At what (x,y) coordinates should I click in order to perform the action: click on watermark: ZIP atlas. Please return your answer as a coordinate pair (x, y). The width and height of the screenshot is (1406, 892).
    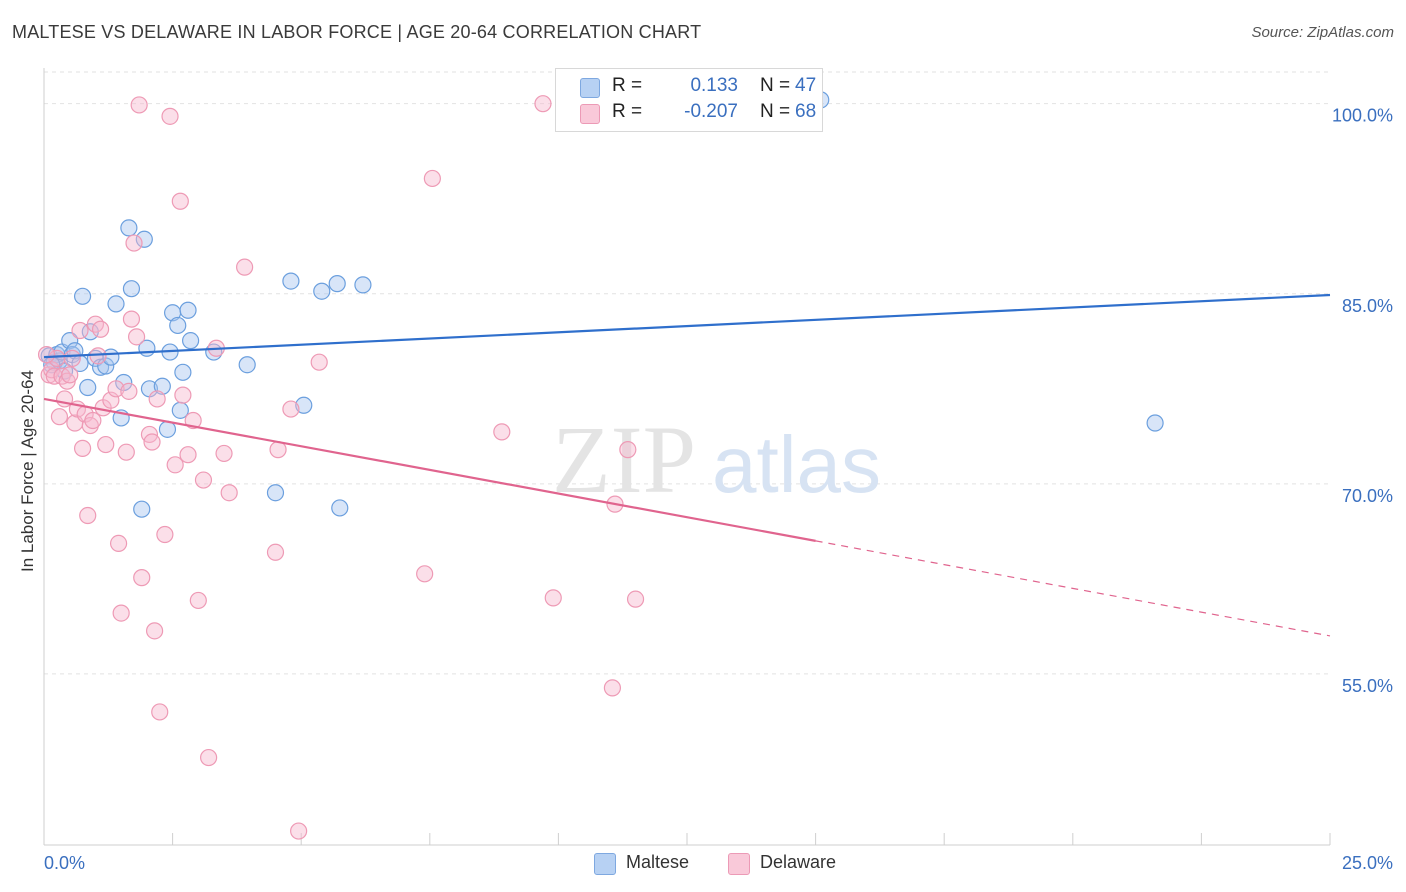
    Looking at the image, I should click on (716, 459).